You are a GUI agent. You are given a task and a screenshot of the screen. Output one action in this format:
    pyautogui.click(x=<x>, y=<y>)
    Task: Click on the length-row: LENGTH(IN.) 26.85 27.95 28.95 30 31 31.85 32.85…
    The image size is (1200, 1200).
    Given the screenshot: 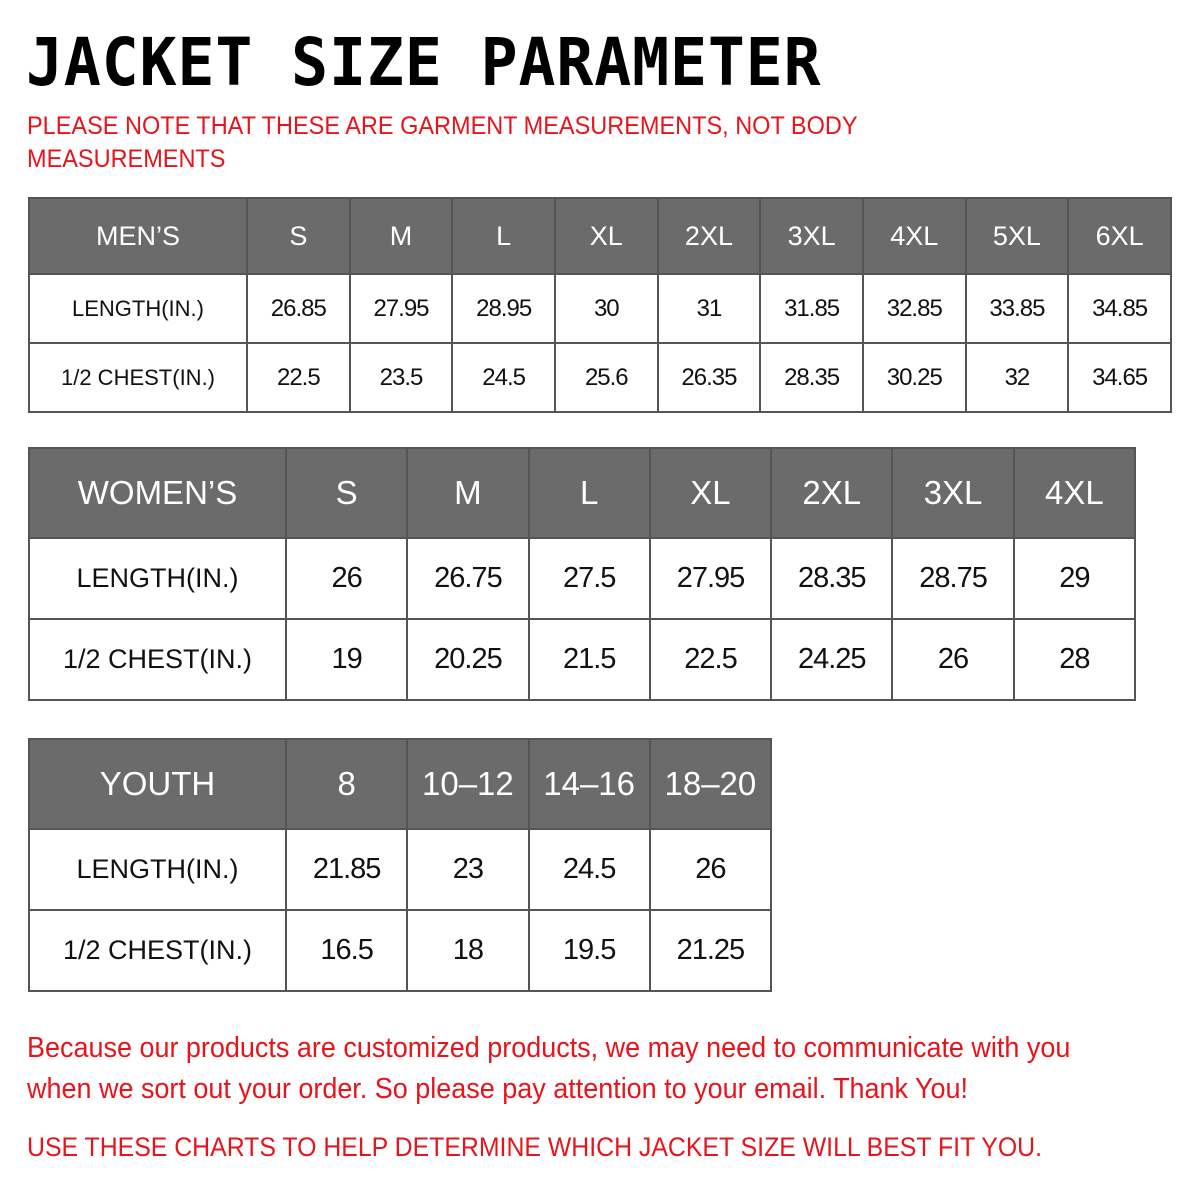 What is the action you would take?
    pyautogui.click(x=600, y=308)
    